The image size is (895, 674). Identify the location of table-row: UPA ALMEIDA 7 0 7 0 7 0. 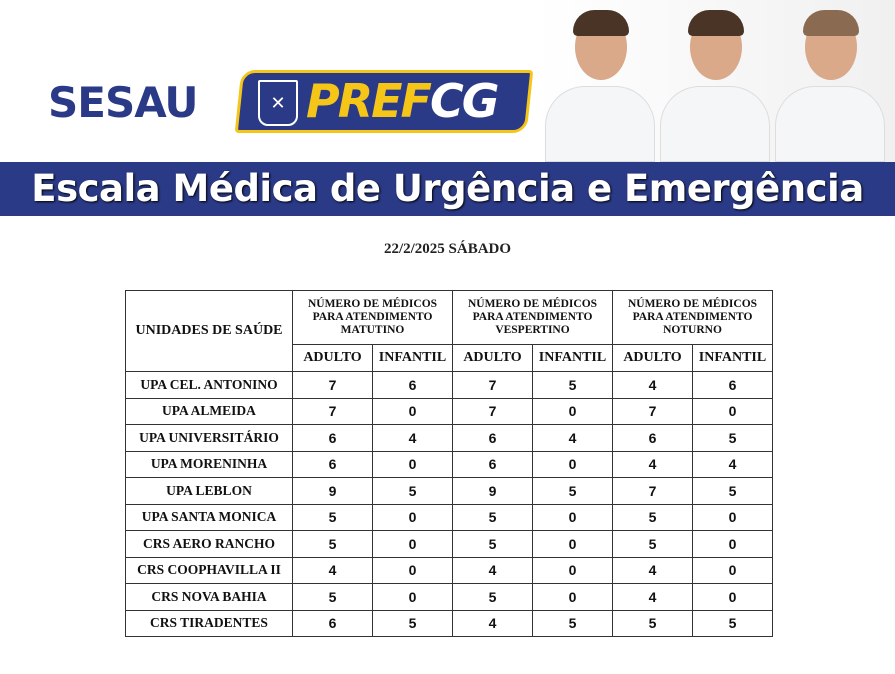
(449, 411).